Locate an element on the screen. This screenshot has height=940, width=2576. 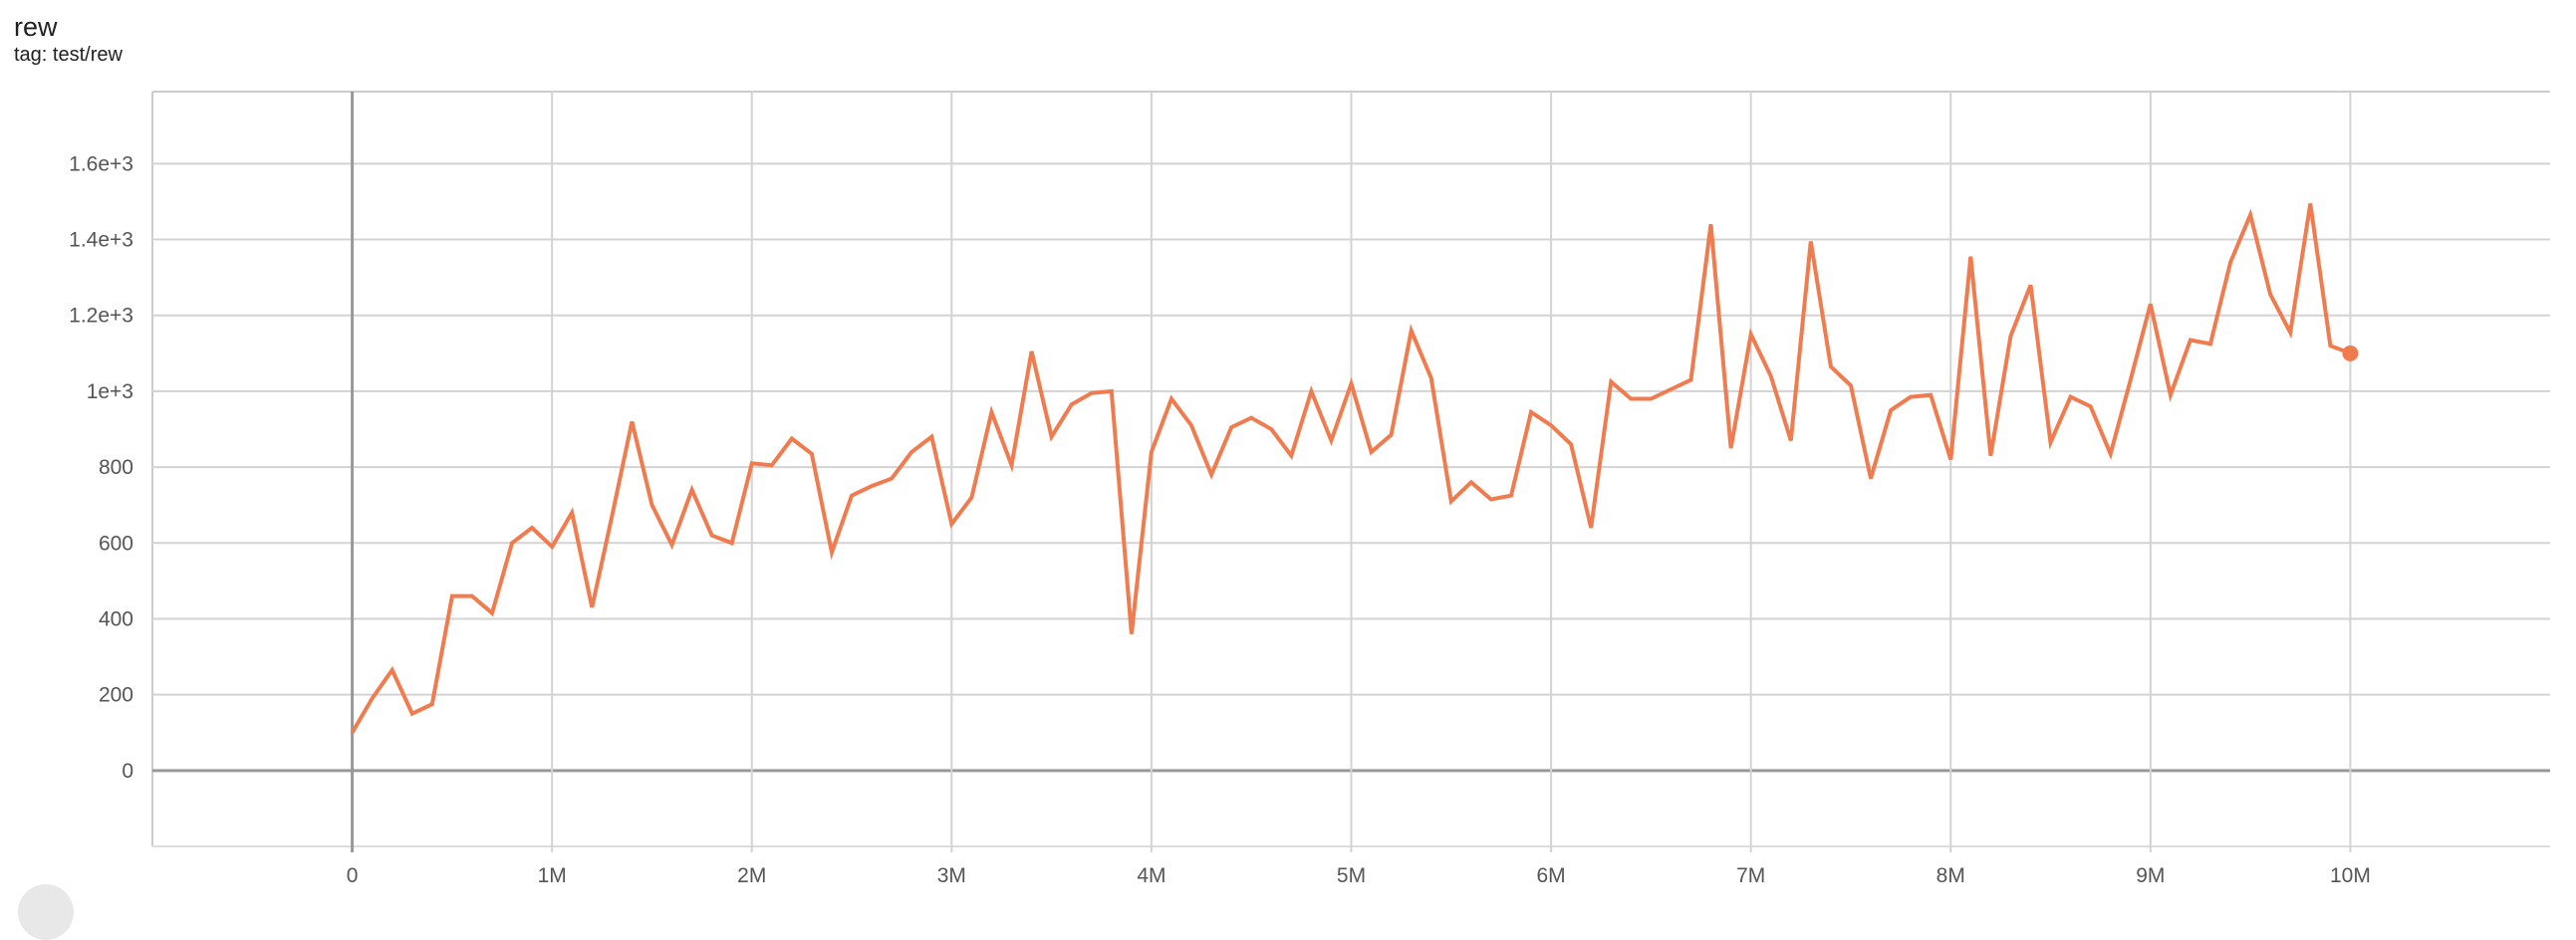
x-tick-label: 5M is located at coordinates (1351, 875).